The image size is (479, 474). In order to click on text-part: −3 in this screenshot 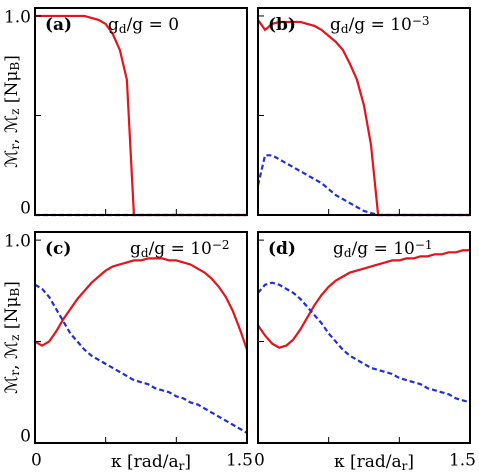, I will do `click(421, 21)`.